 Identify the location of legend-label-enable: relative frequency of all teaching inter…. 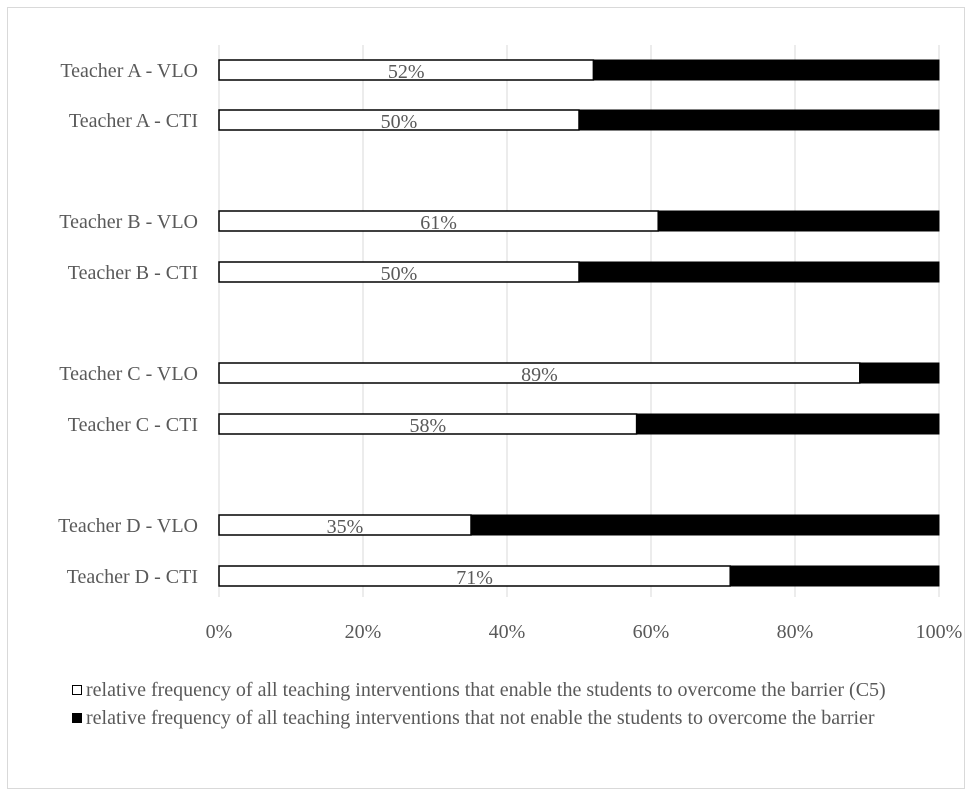
(486, 690).